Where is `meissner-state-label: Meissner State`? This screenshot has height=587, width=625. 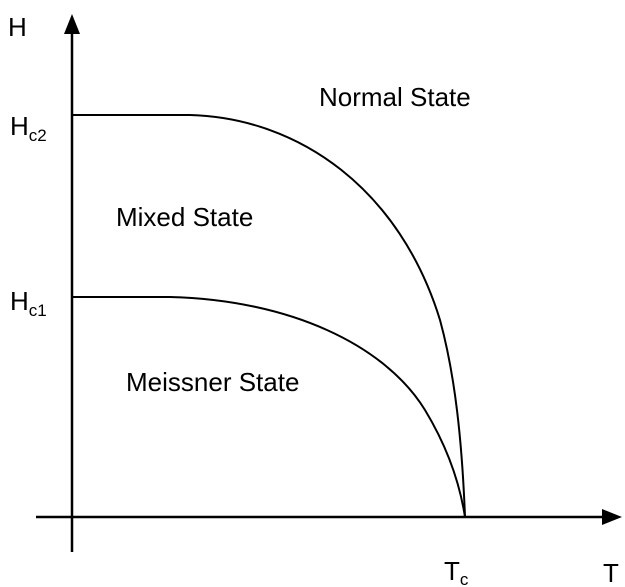 meissner-state-label: Meissner State is located at coordinates (212, 382).